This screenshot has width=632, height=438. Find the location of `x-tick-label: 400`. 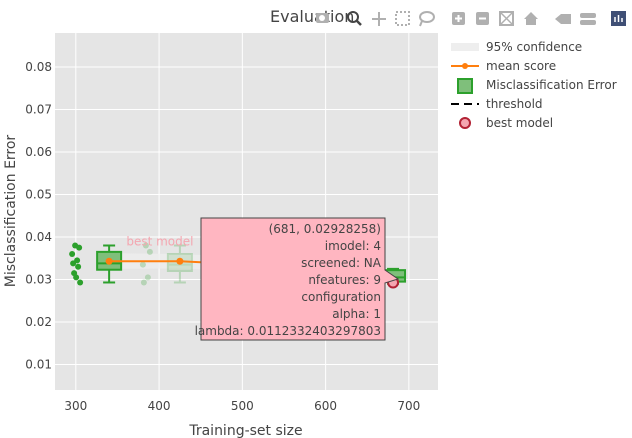

x-tick-label: 400 is located at coordinates (159, 406).